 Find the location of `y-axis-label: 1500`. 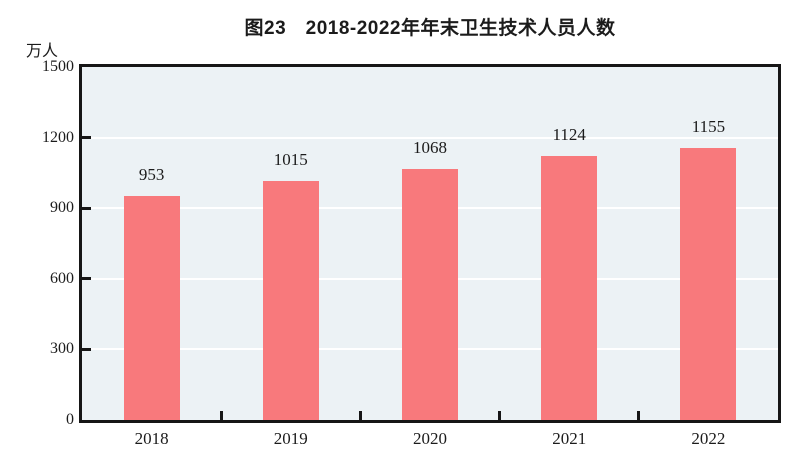

y-axis-label: 1500 is located at coordinates (58, 66).